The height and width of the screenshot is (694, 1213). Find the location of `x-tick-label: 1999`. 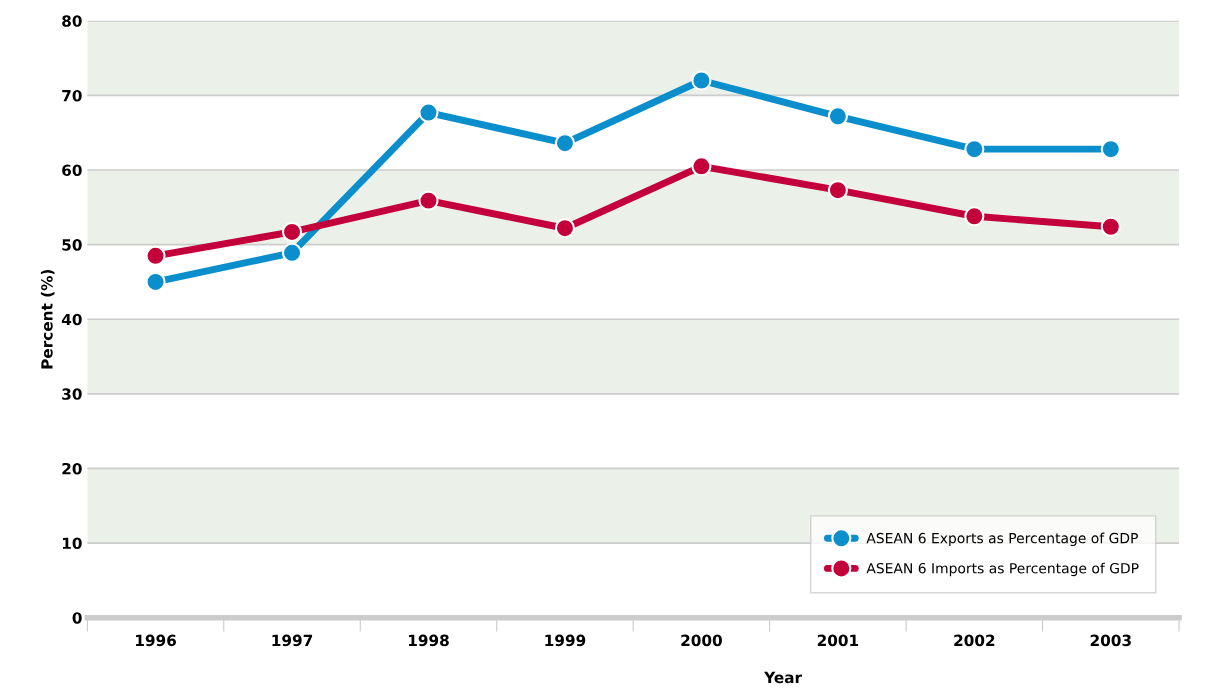

x-tick-label: 1999 is located at coordinates (565, 640).